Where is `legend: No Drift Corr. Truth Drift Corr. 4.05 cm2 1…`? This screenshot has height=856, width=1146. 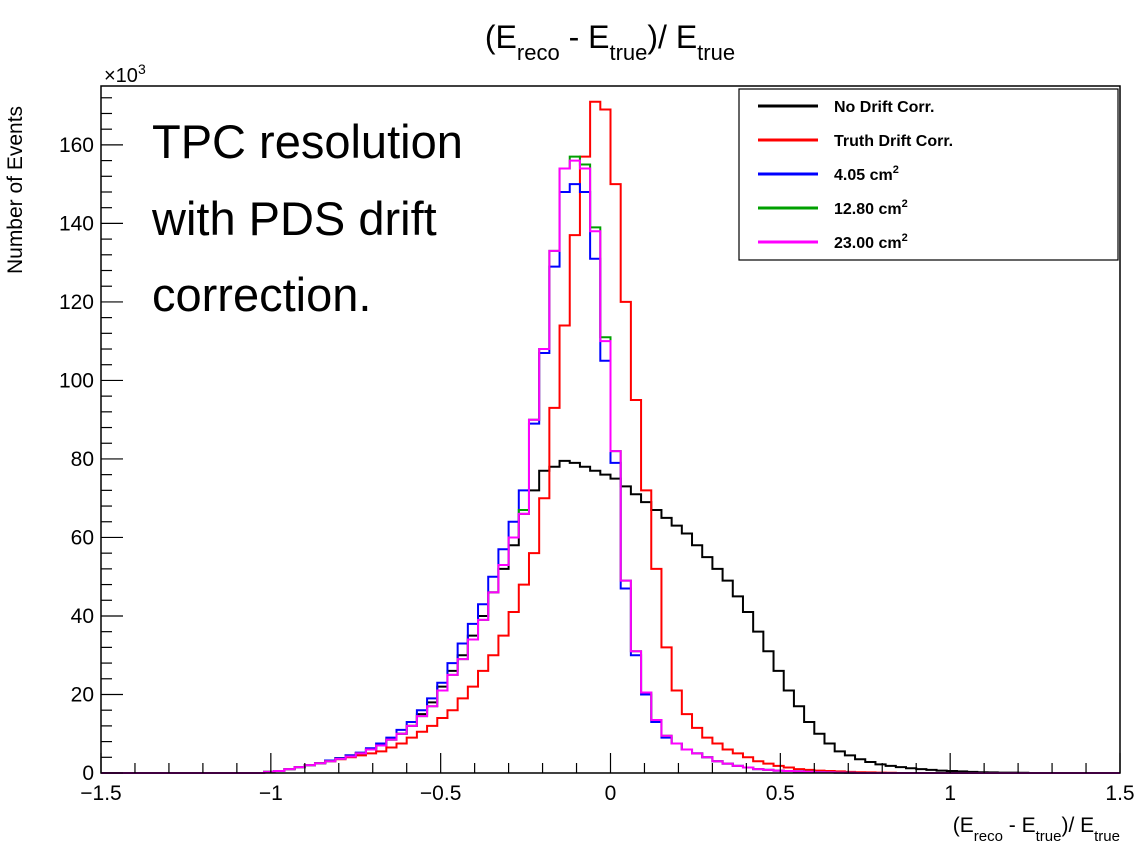
legend: No Drift Corr. Truth Drift Corr. 4.05 cm2 1… is located at coordinates (928, 174).